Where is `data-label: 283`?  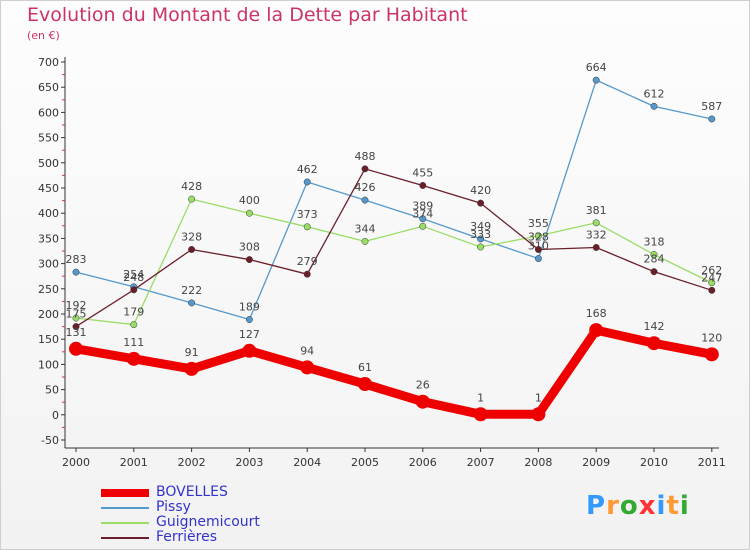
data-label: 283 is located at coordinates (76, 259).